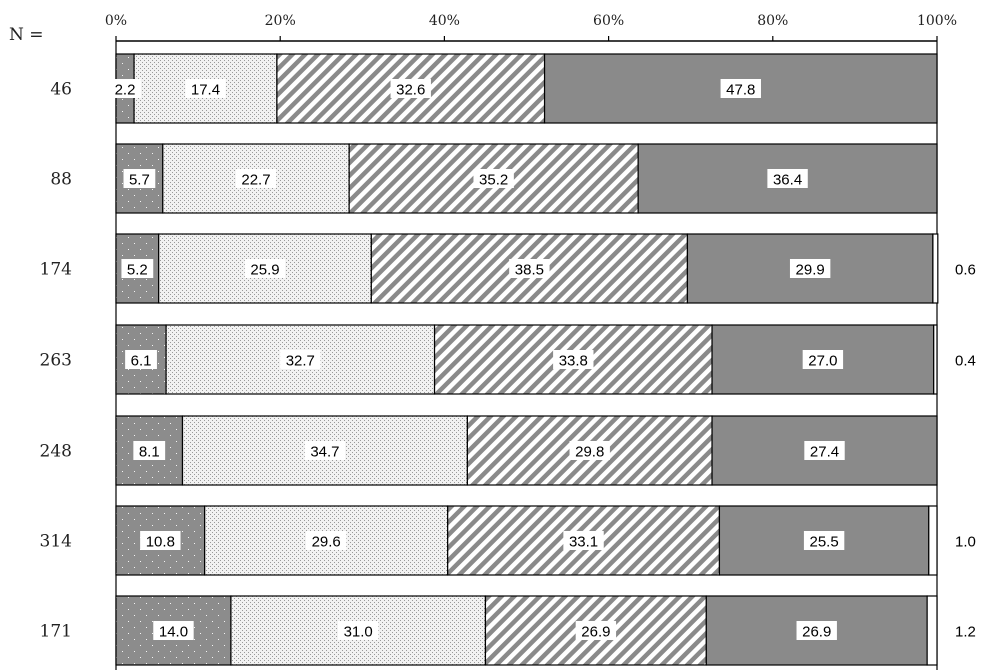 This screenshot has width=984, height=670. I want to click on value-label: 14.0, so click(173, 632).